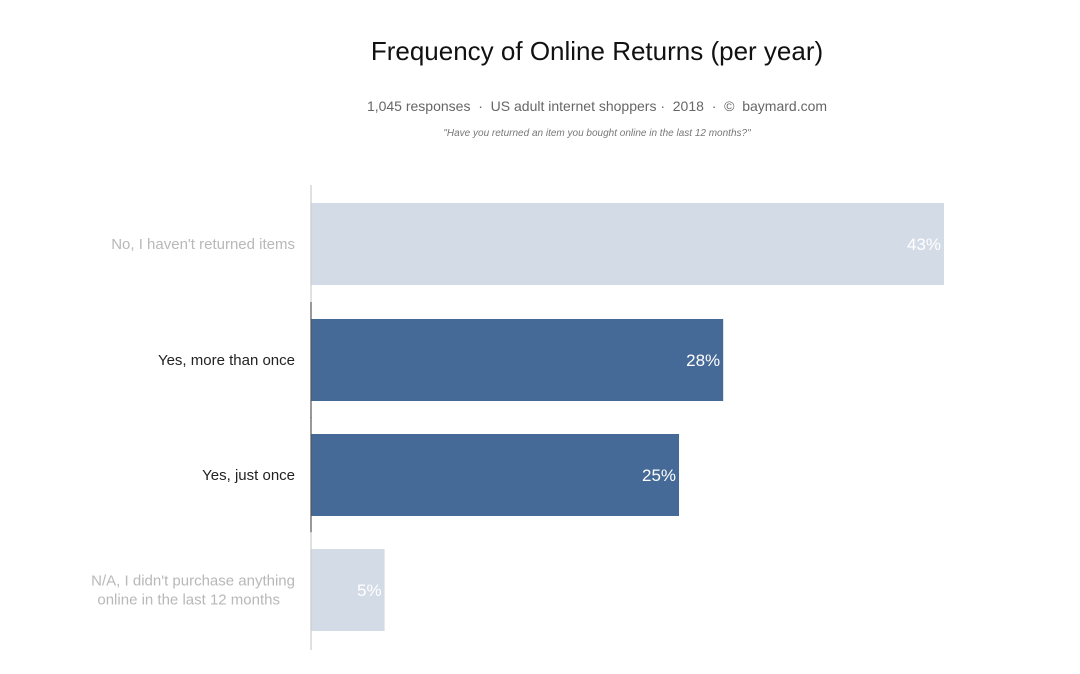 The height and width of the screenshot is (674, 1080). I want to click on data-label: 28%, so click(703, 360).